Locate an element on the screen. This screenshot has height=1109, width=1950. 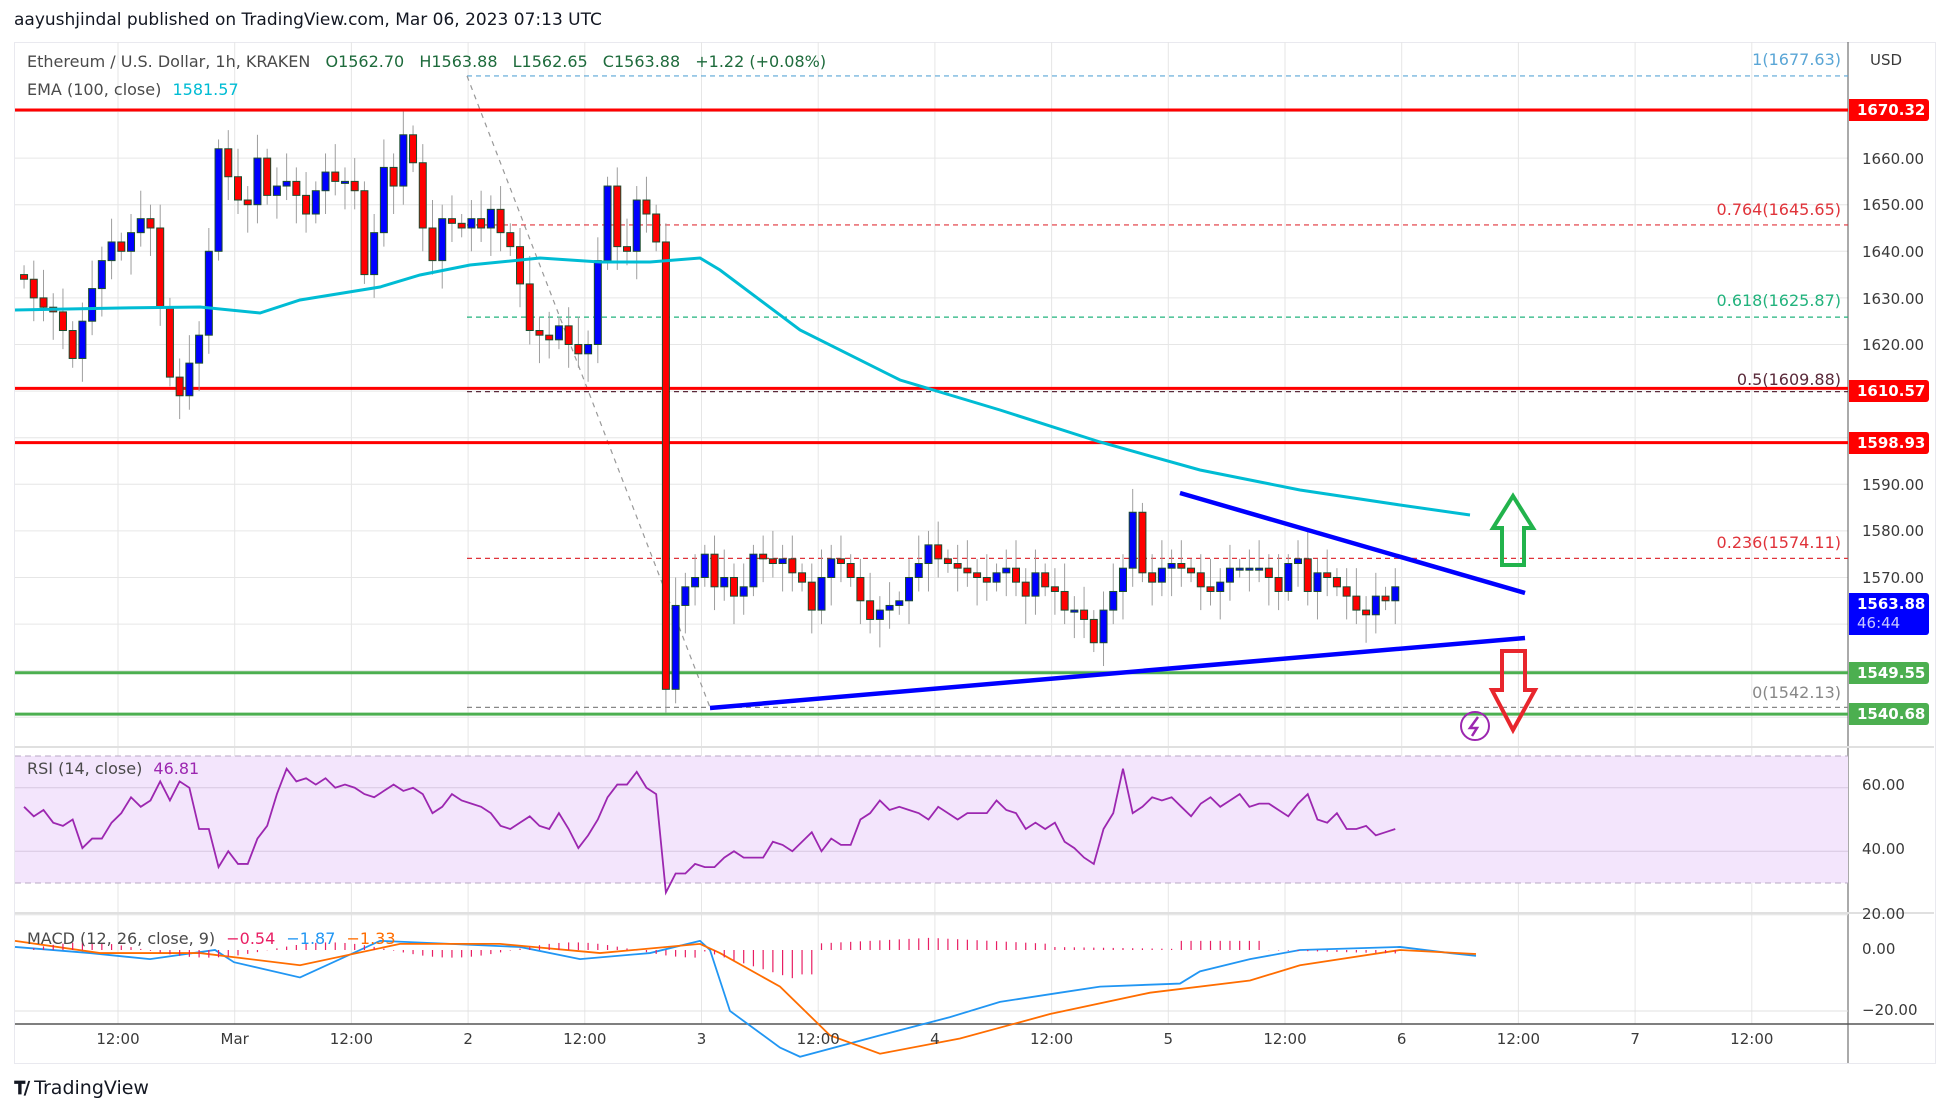
support-tag-1540: 1540.68 is located at coordinates (1889, 714).